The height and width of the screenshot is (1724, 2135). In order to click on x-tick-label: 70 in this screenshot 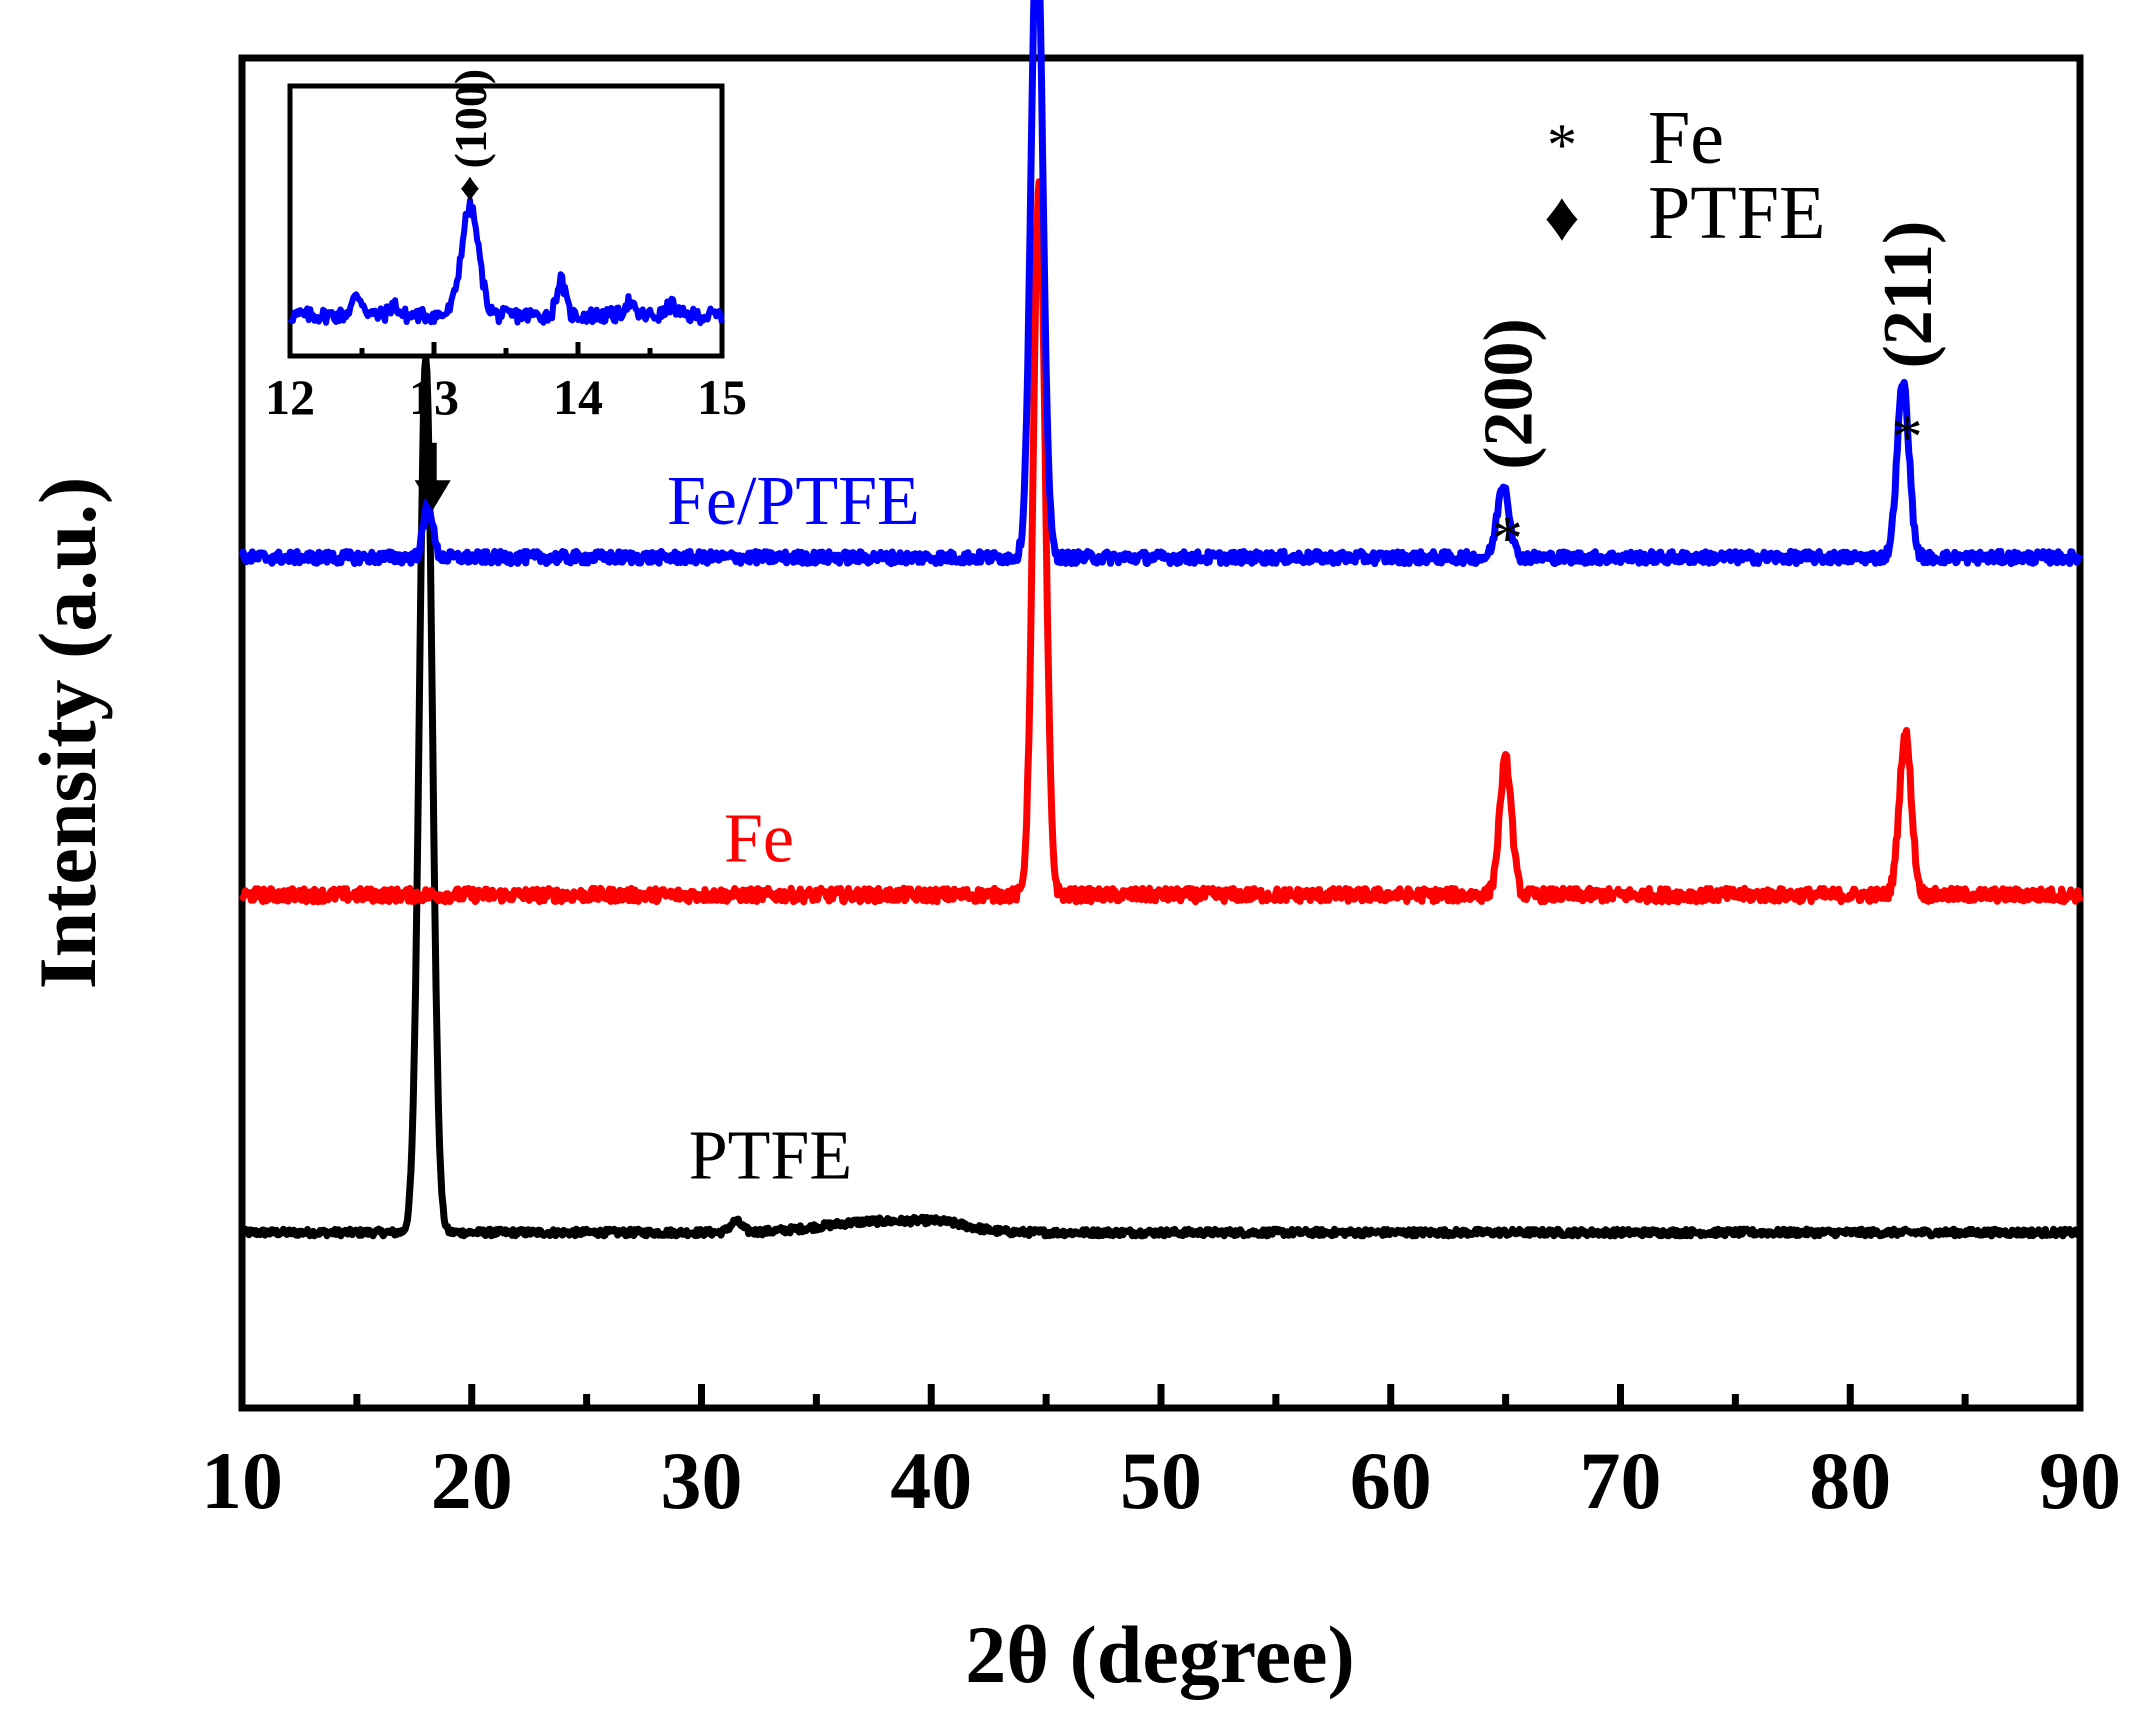, I will do `click(1621, 1480)`.